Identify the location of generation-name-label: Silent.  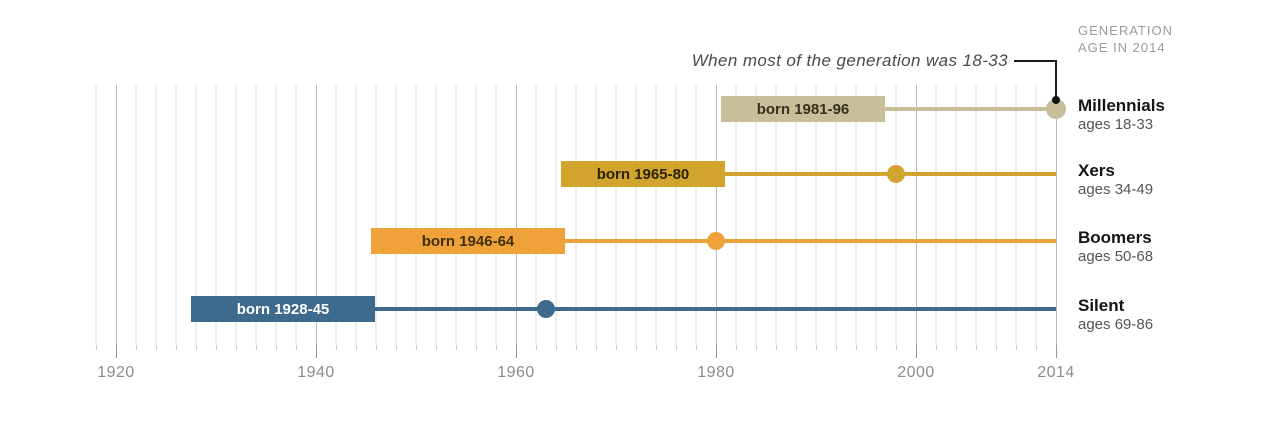
(1101, 305).